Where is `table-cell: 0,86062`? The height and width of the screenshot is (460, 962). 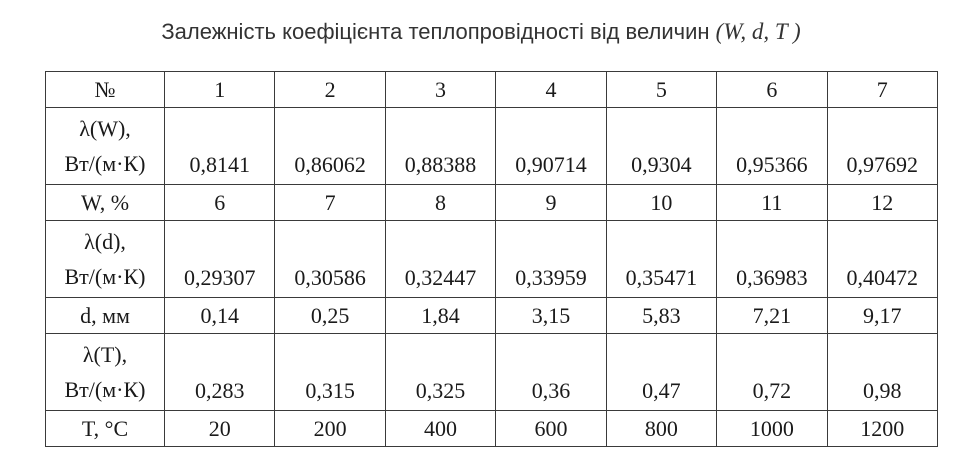
table-cell: 0,86062 is located at coordinates (330, 146).